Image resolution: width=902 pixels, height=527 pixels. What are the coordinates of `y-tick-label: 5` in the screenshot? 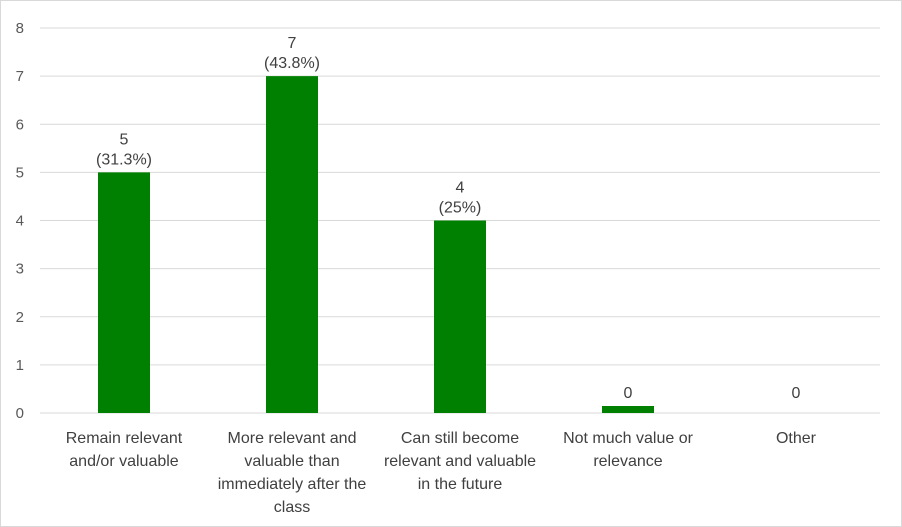 It's located at (20, 172).